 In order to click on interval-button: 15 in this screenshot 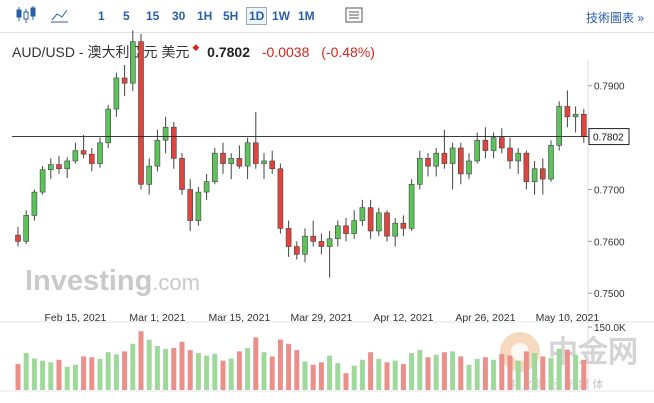, I will do `click(153, 16)`.